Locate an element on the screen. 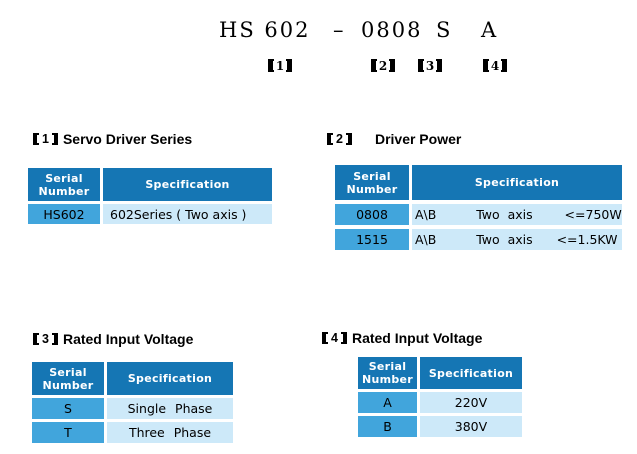 This screenshot has height=454, width=637. specification-cell: Single Phase is located at coordinates (170, 408).